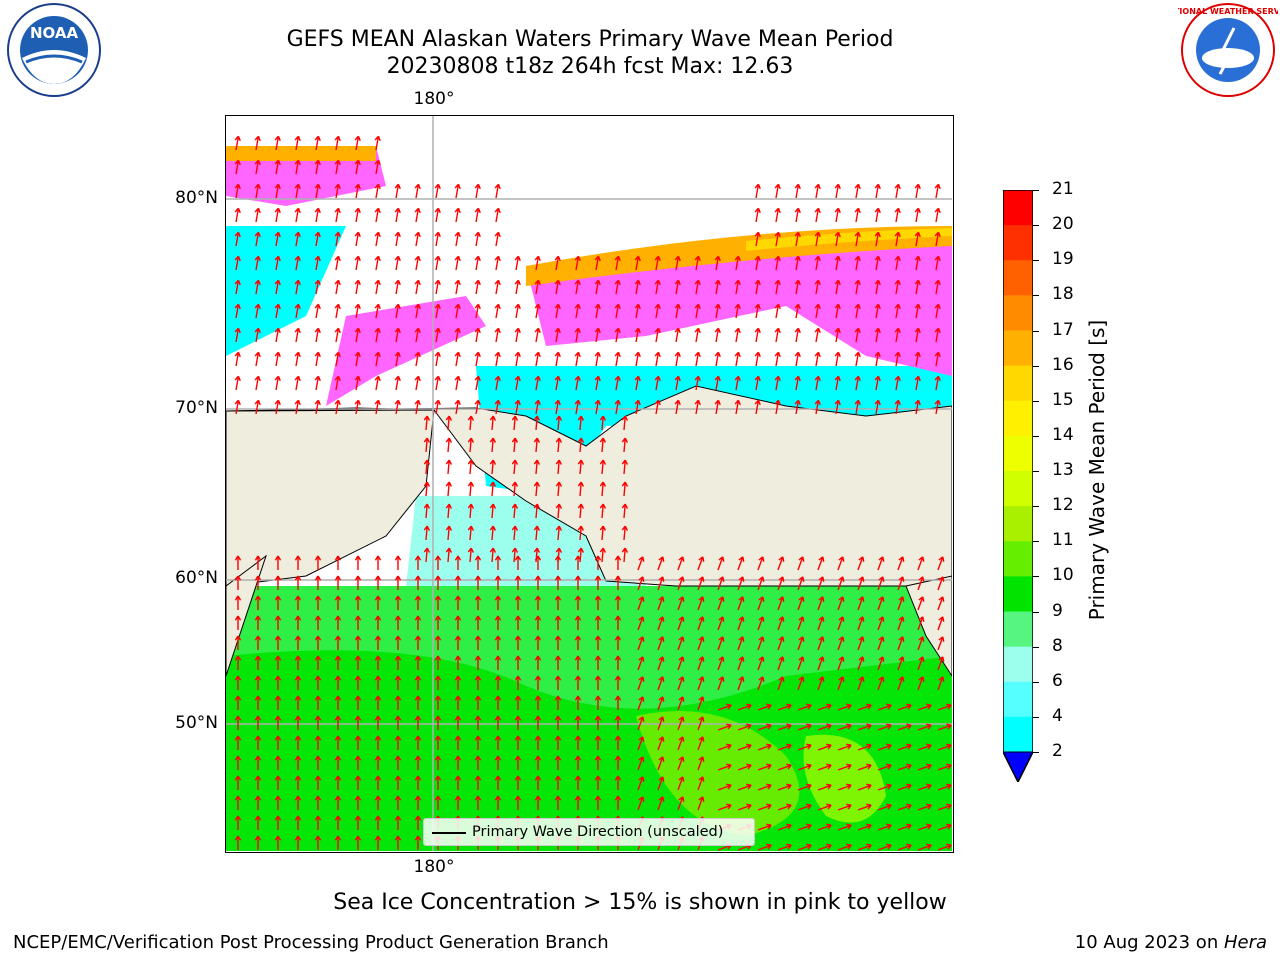  Describe the element at coordinates (590, 66) in the screenshot. I see `chart-subtitle: 20230808 t18z 264h fcst Max: 12.63` at that location.